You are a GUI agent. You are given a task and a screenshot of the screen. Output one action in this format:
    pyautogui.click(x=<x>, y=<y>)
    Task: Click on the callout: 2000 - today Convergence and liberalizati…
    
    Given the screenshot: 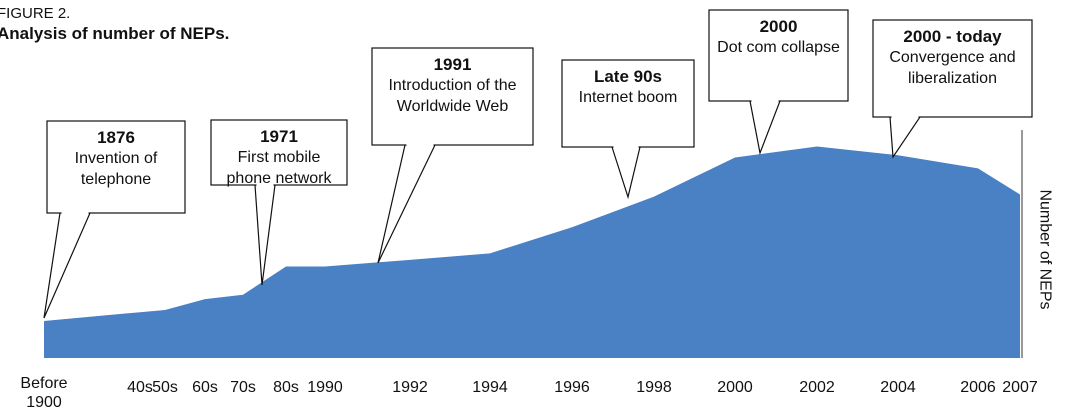 What is the action you would take?
    pyautogui.click(x=952, y=68)
    